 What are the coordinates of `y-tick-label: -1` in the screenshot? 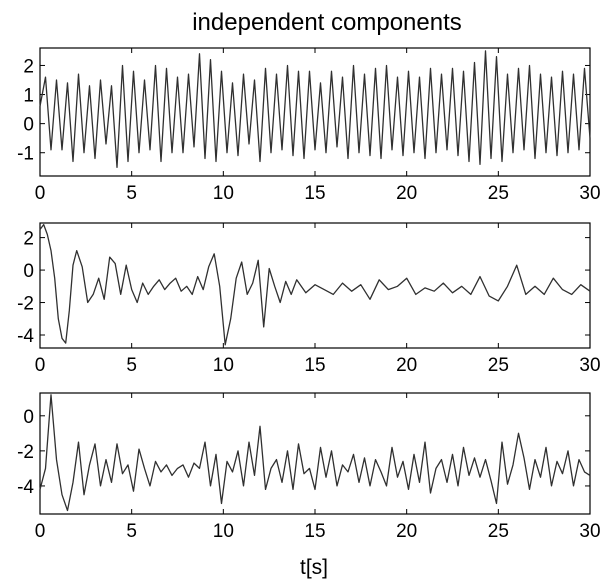 It's located at (25, 154).